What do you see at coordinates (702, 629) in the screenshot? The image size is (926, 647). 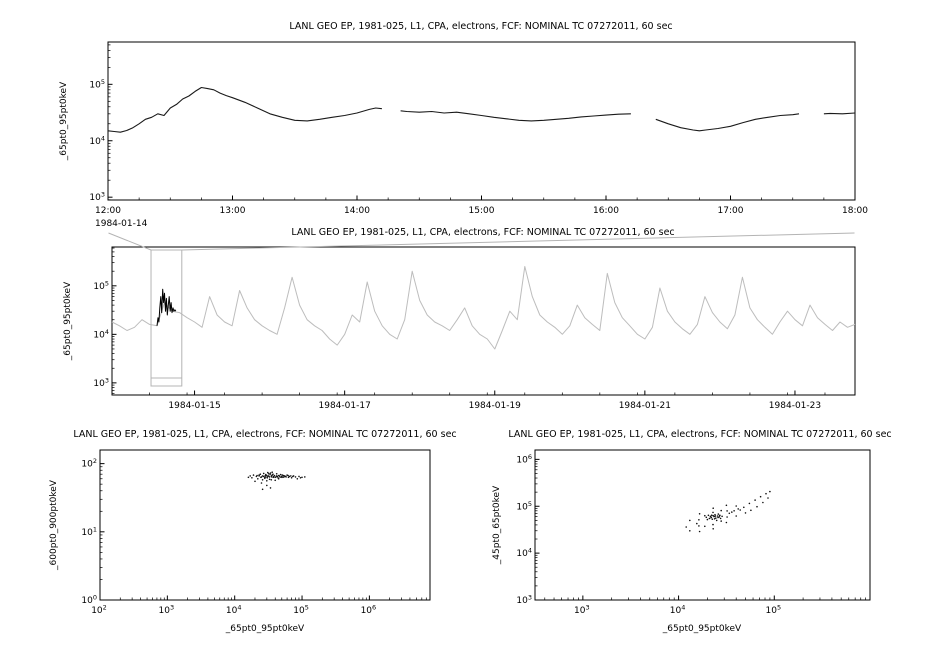 I see `panel4-x-axis-label: _65pt0_95pt0keV` at bounding box center [702, 629].